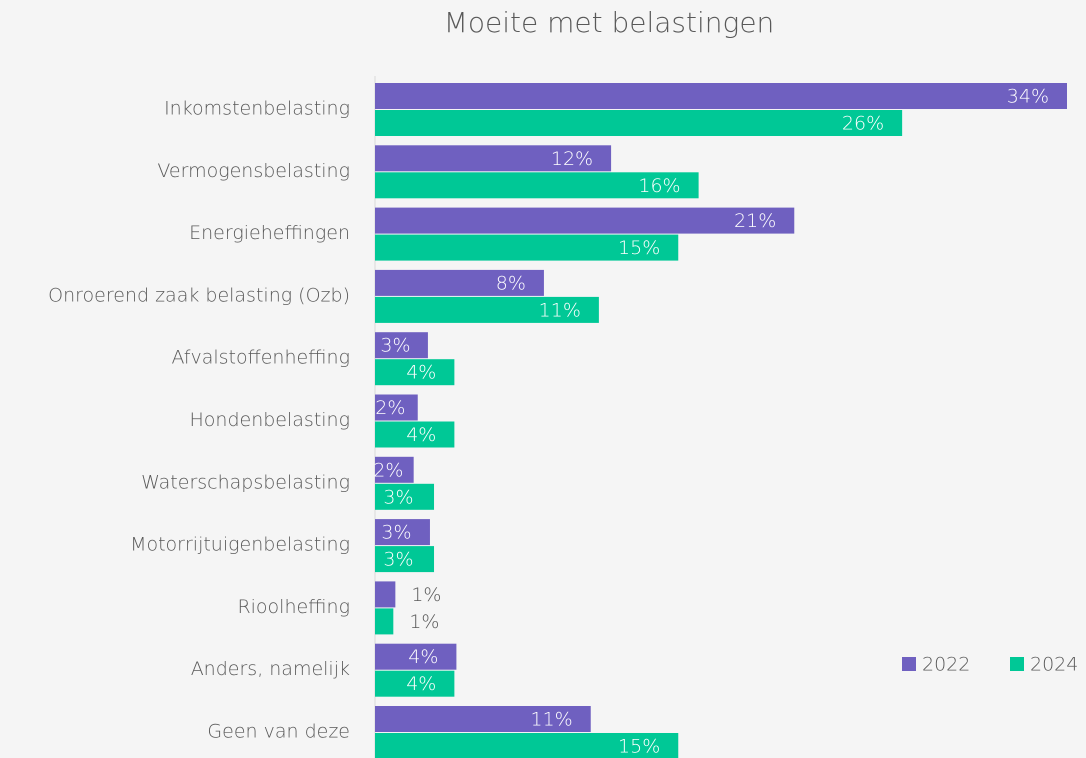  I want to click on category-label: Waterschapsbelasting, so click(245, 482).